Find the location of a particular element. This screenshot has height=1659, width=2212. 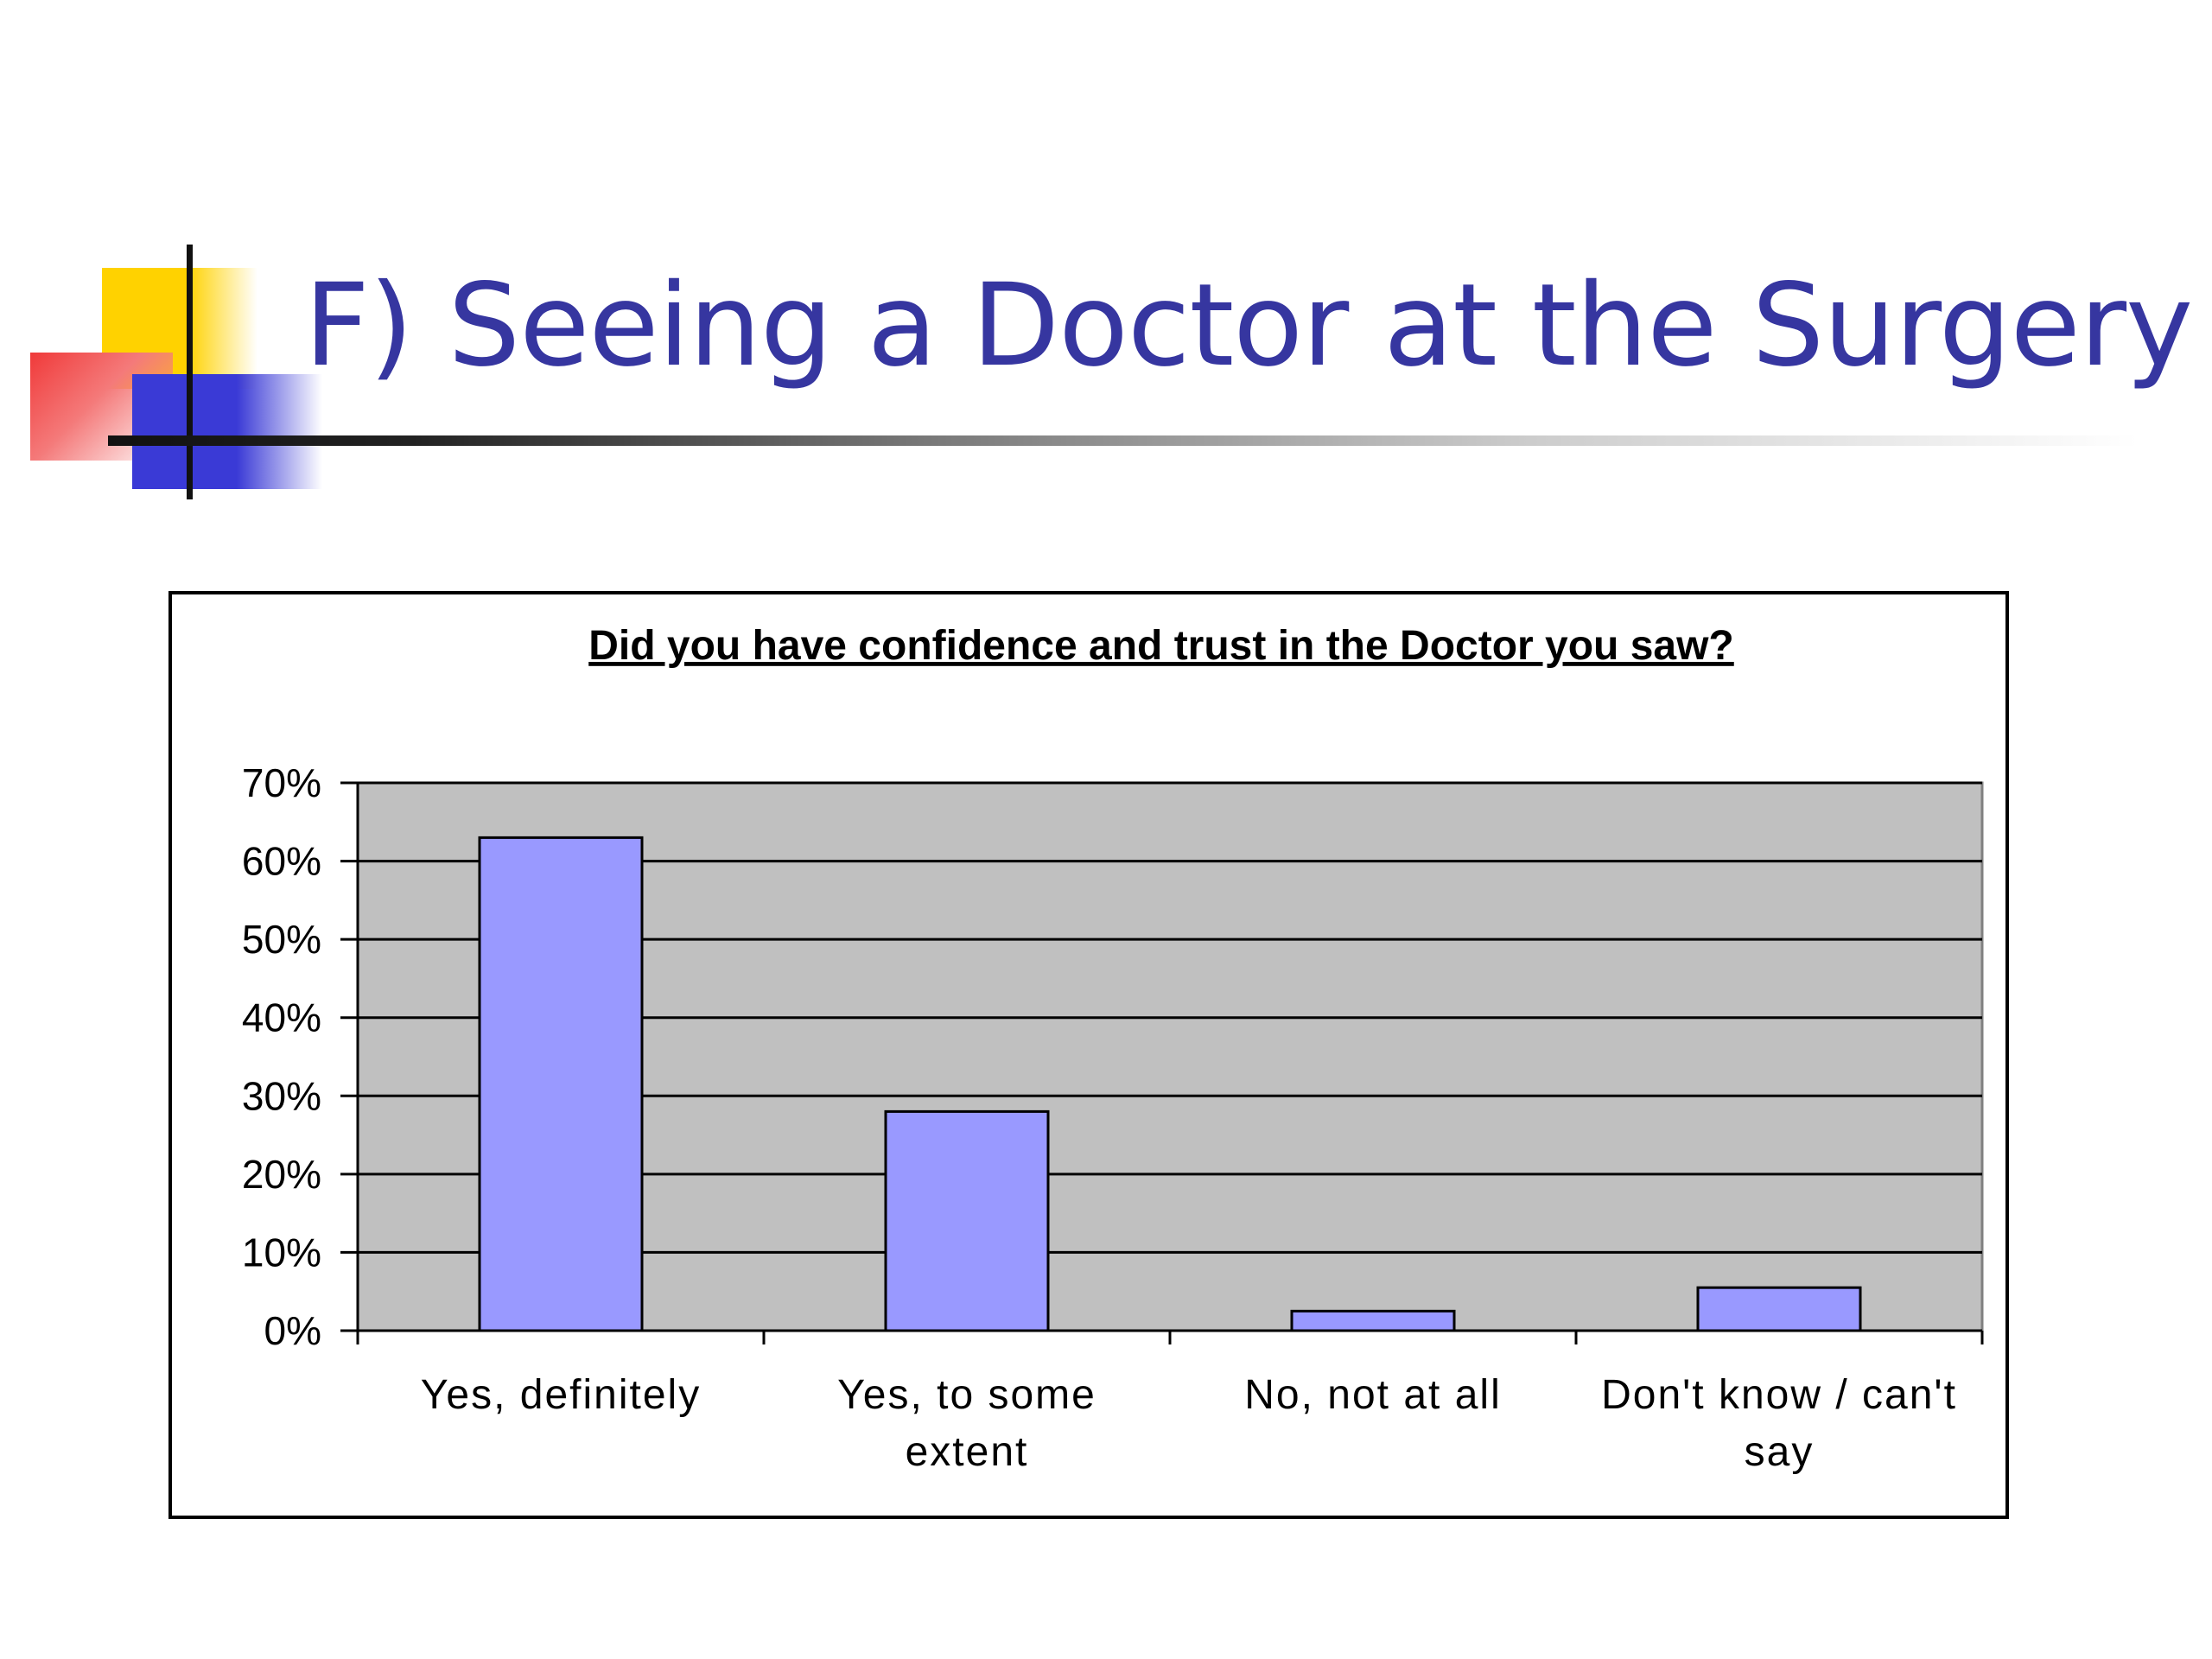

x-category-label: say is located at coordinates (1780, 1452).